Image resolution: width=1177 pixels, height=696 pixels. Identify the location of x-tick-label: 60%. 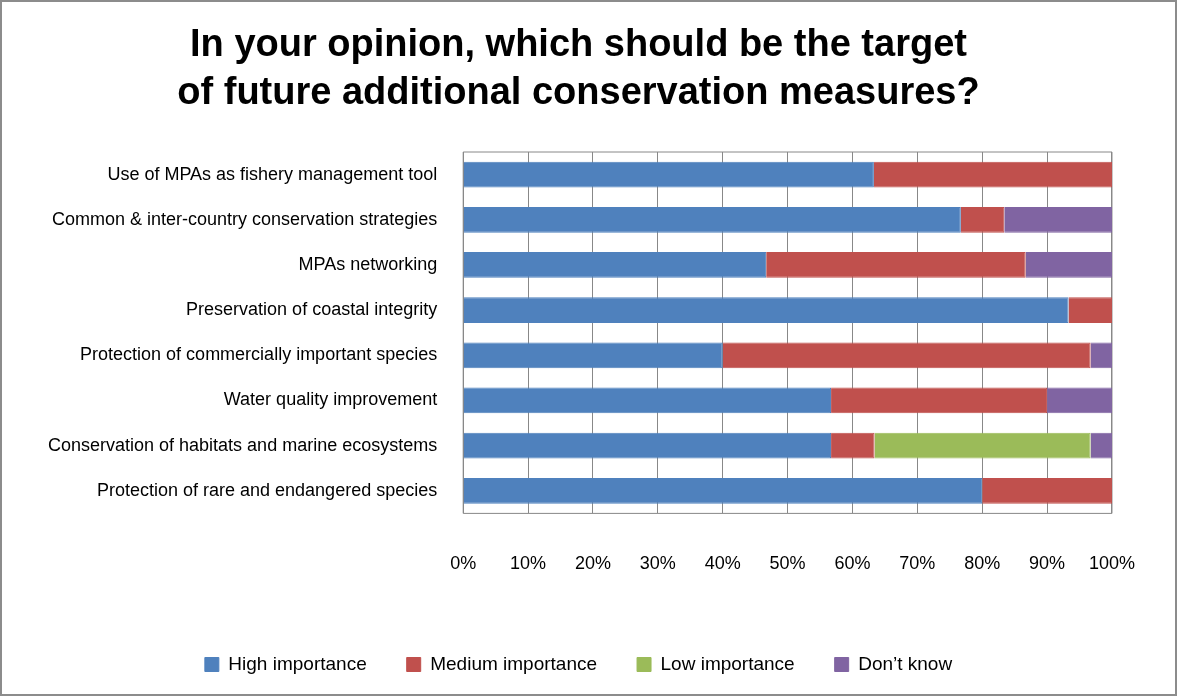
(852, 563).